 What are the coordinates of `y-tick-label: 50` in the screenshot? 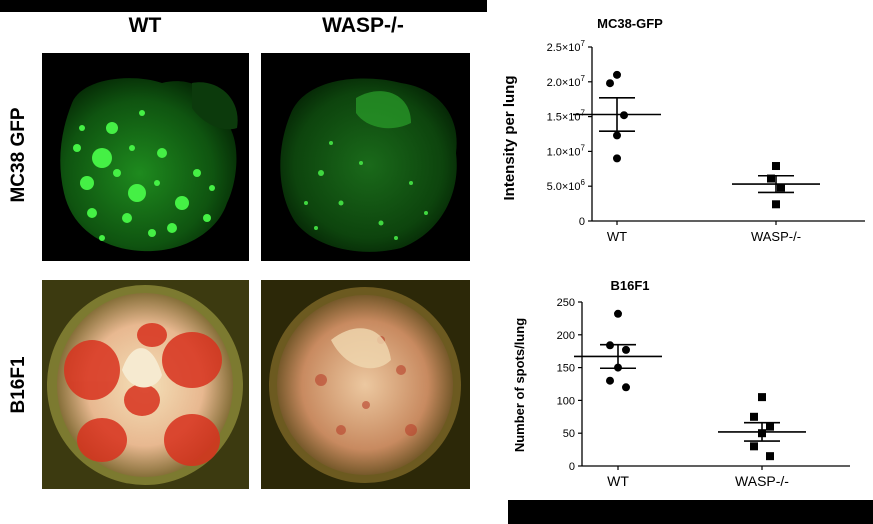 It's located at (569, 434).